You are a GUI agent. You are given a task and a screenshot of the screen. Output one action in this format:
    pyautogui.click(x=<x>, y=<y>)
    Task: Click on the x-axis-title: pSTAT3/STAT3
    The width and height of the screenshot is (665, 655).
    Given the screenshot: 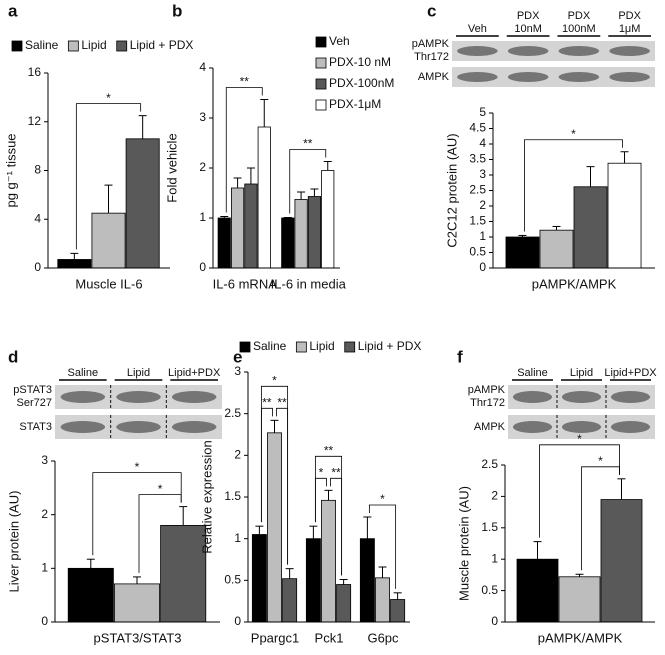 What is the action you would take?
    pyautogui.click(x=138, y=637)
    